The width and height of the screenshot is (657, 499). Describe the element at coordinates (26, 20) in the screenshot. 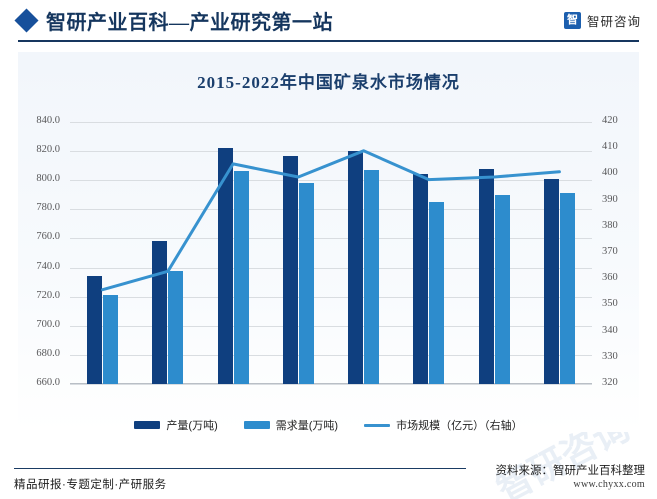

I see `diamond-icon` at that location.